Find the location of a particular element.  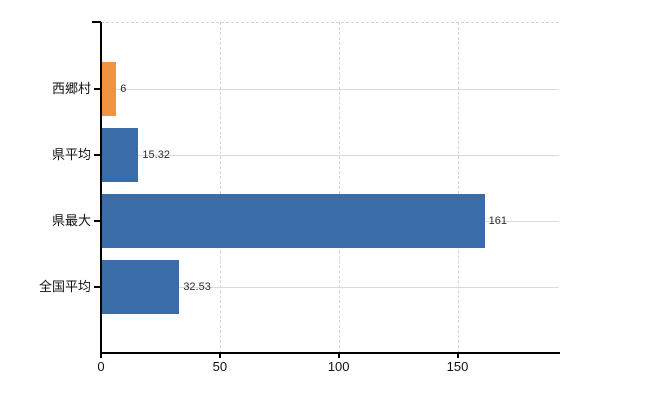

category-label: 全国平均 is located at coordinates (64, 286).